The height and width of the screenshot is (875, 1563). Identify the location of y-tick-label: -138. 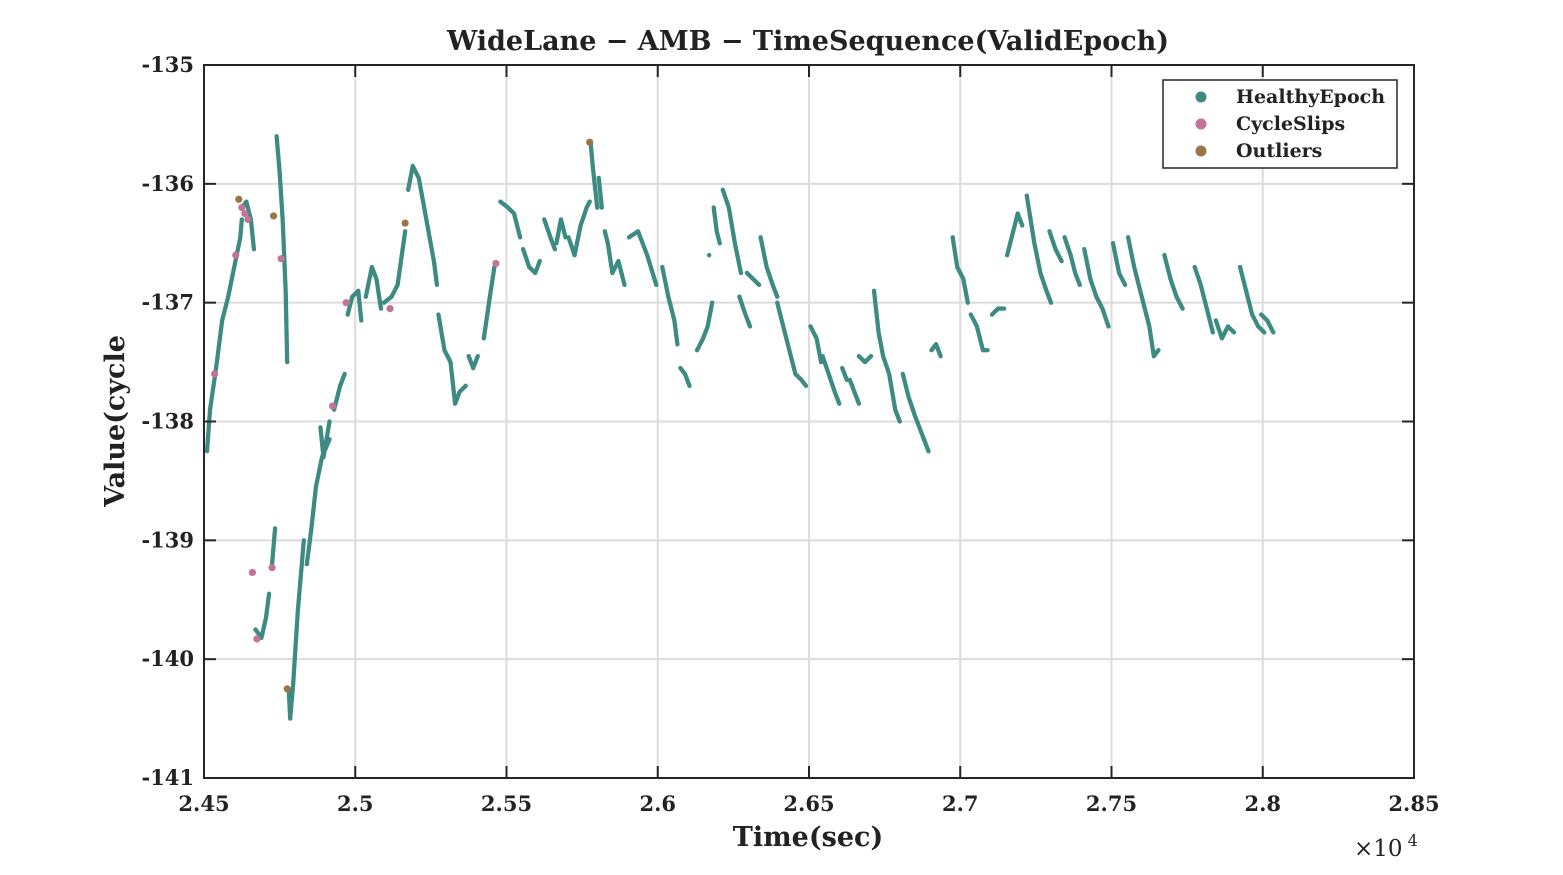
(167, 421).